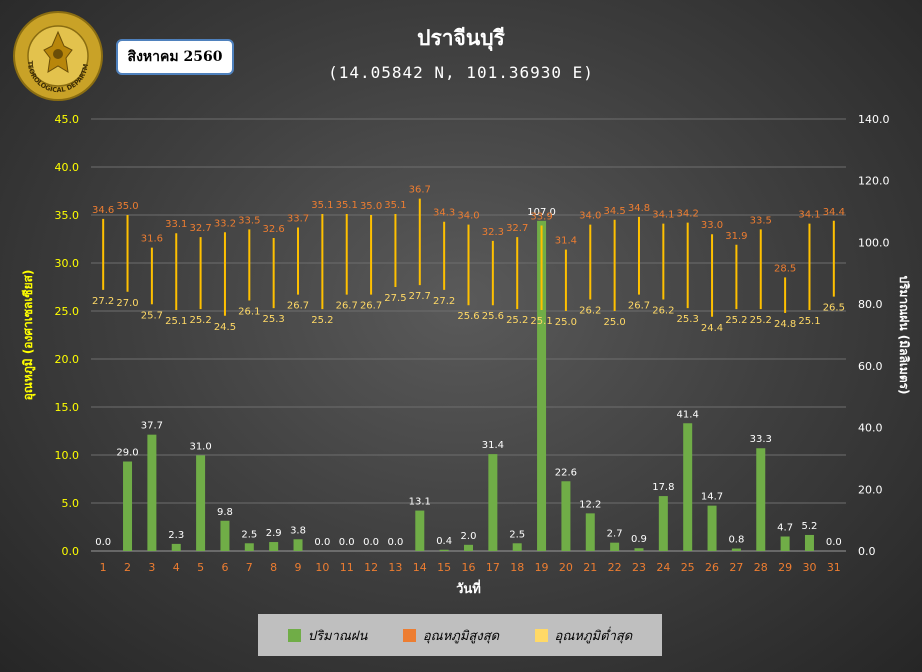 The height and width of the screenshot is (672, 922). What do you see at coordinates (639, 208) in the screenshot?
I see `max-temp-label: 34.8` at bounding box center [639, 208].